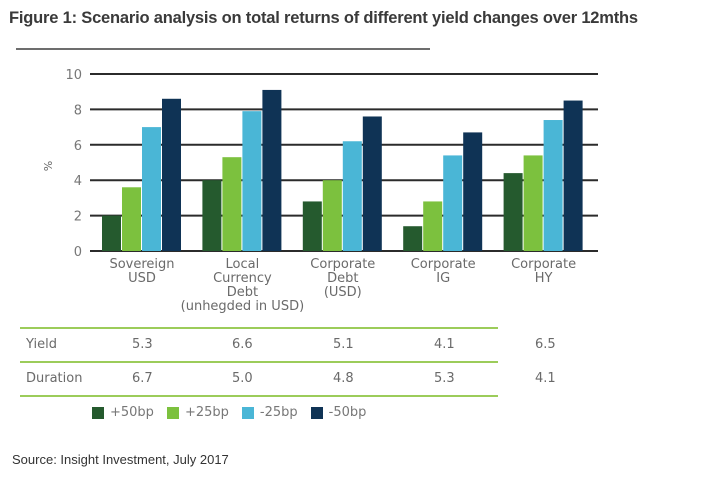 The height and width of the screenshot is (477, 720). What do you see at coordinates (243, 285) in the screenshot?
I see `x-tick-label: Local Currency Debt (unhegded in USD)` at bounding box center [243, 285].